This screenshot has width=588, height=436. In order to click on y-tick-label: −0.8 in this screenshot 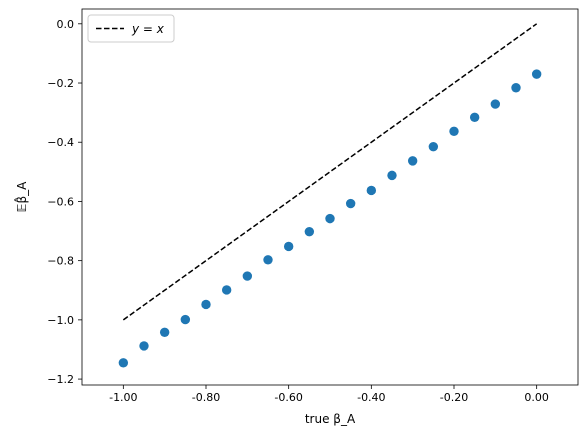, I will do `click(60, 261)`.